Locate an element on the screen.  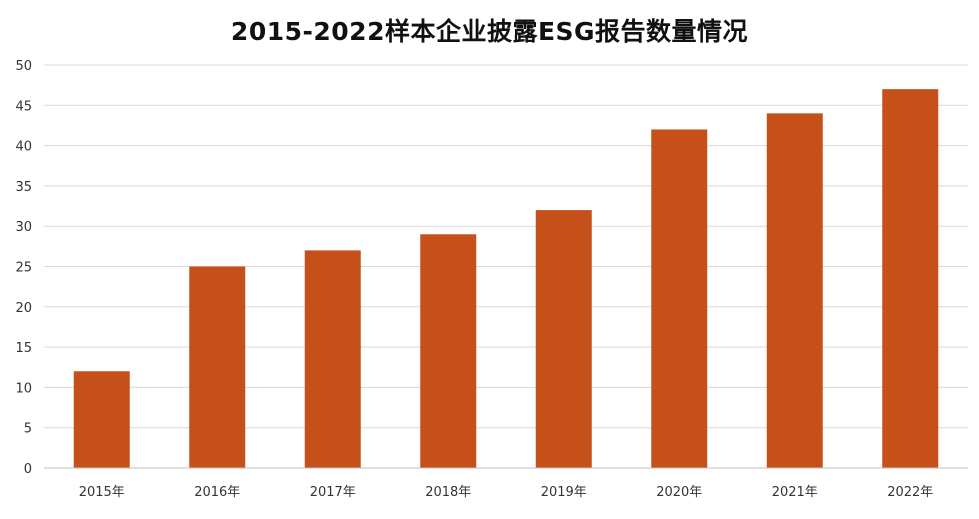
y-tick-label: 45 is located at coordinates (23, 106).